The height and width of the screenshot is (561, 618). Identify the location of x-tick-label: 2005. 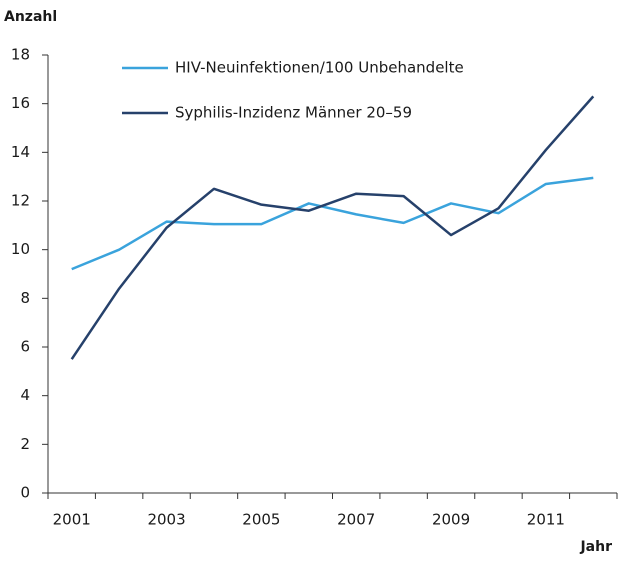
(261, 520).